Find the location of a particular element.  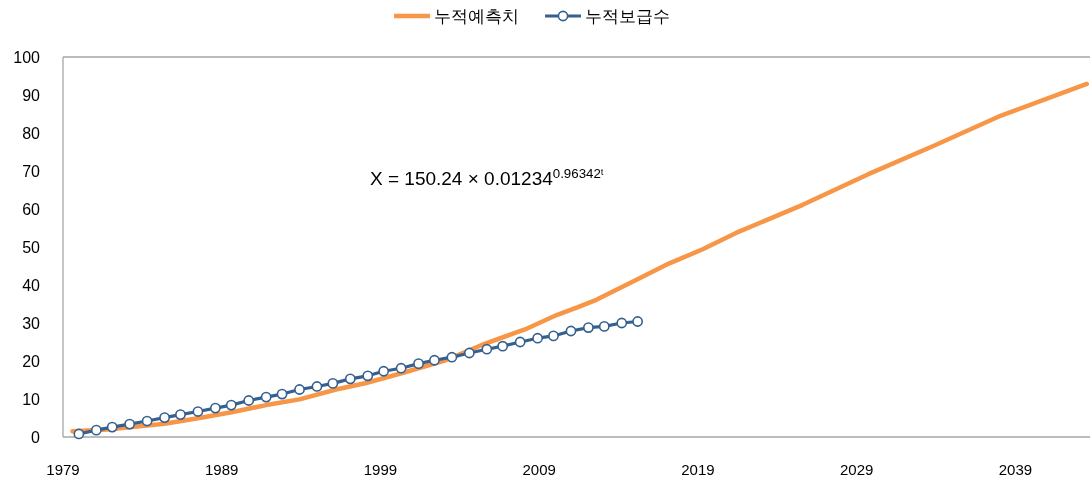

annotation: X = 150.24 × 0.01234$^{0.96342ᵗ}$ is located at coordinates (487, 177).